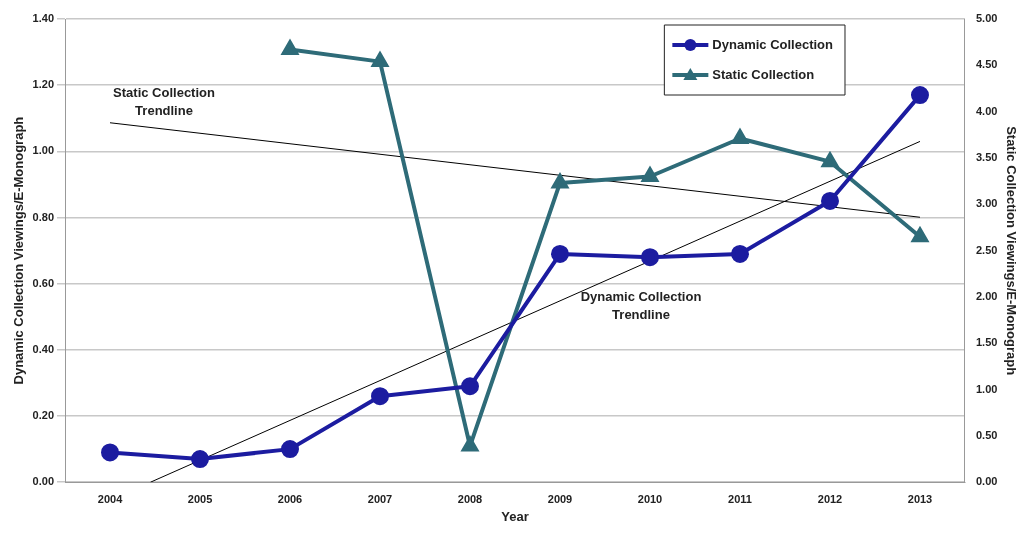 Image resolution: width=1032 pixels, height=533 pixels. What do you see at coordinates (43, 216) in the screenshot?
I see `y-tick-label: 0.80` at bounding box center [43, 216].